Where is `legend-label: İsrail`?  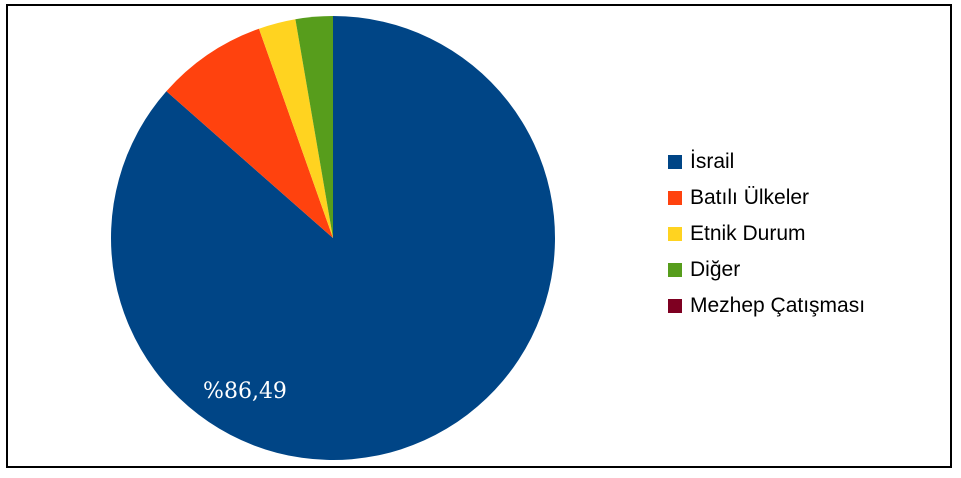 legend-label: İsrail is located at coordinates (712, 161).